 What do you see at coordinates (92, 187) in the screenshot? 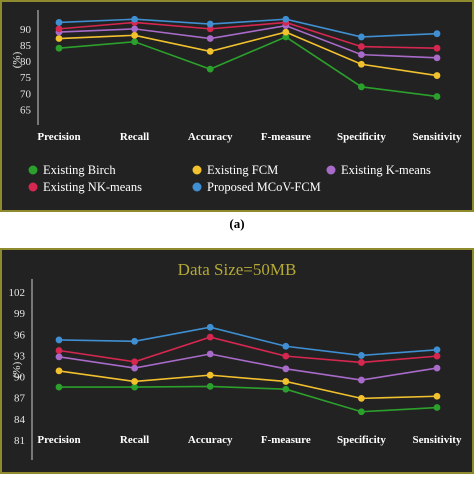
I see `legend-label: Existing NK-means` at bounding box center [92, 187].